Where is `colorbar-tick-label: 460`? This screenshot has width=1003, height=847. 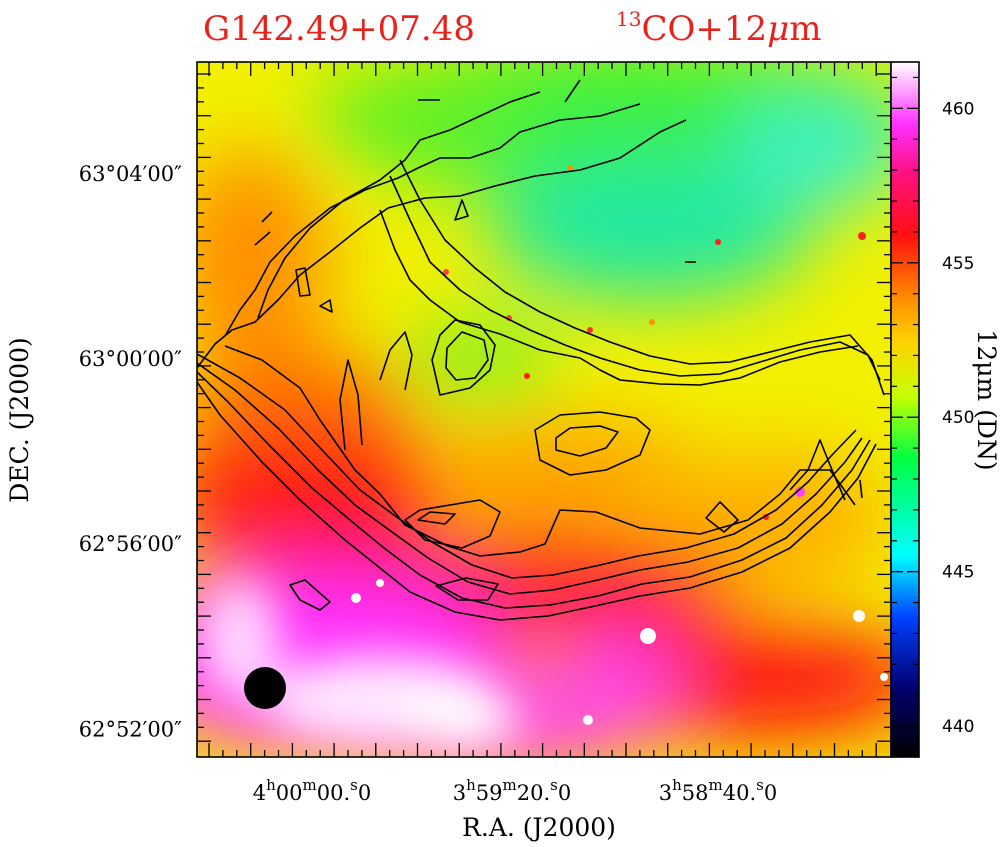 colorbar-tick-label: 460 is located at coordinates (958, 109).